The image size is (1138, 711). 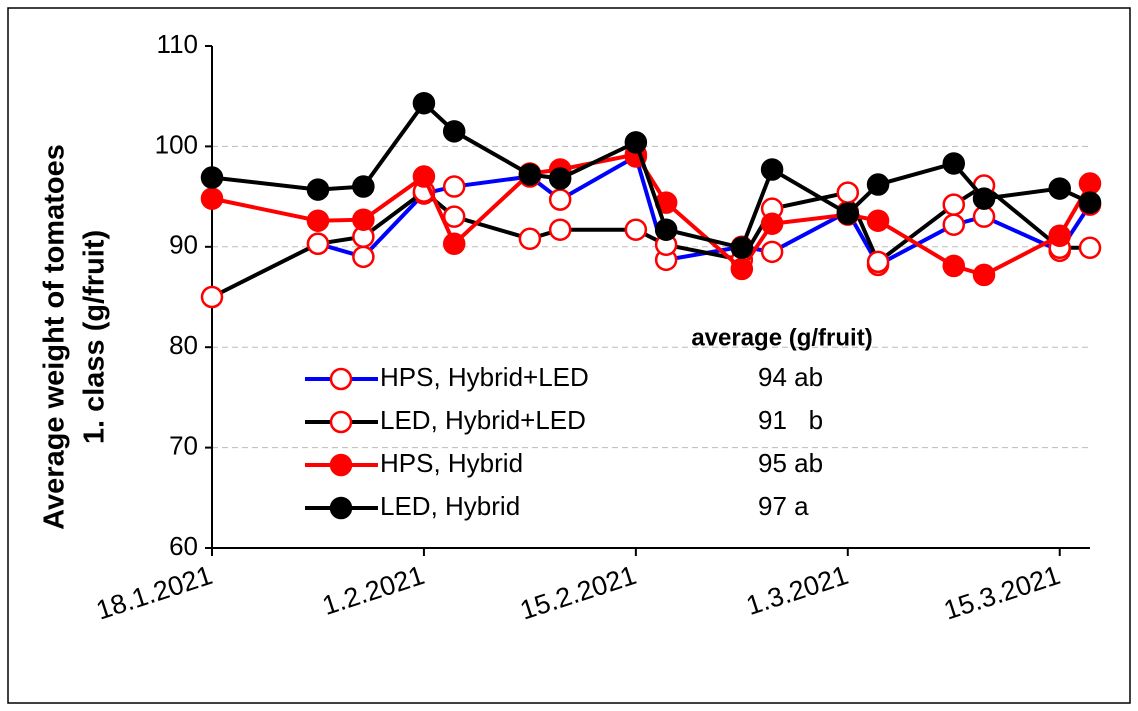 I want to click on y-tick-label: 110, so click(x=177, y=44).